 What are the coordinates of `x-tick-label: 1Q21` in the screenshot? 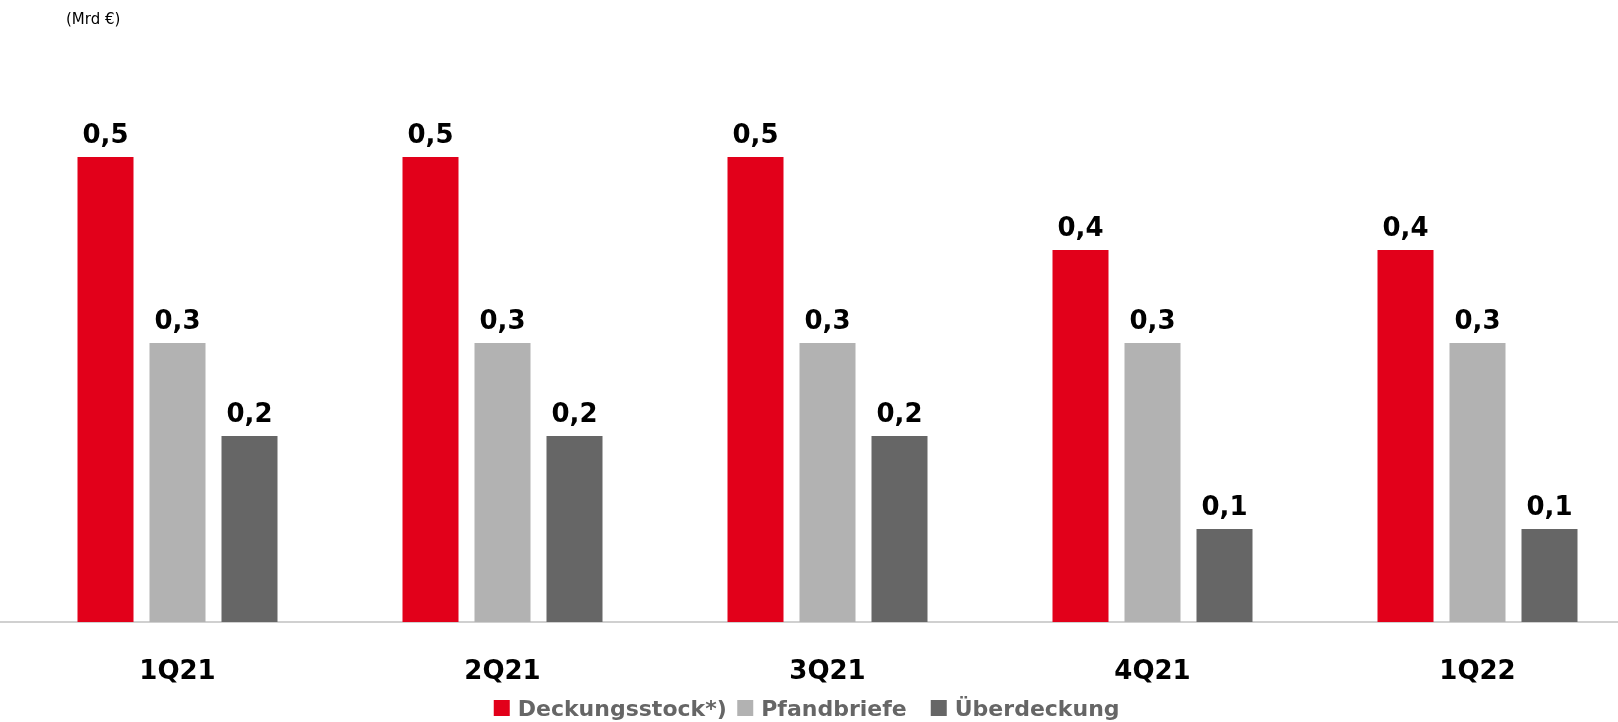 It's located at (177, 670).